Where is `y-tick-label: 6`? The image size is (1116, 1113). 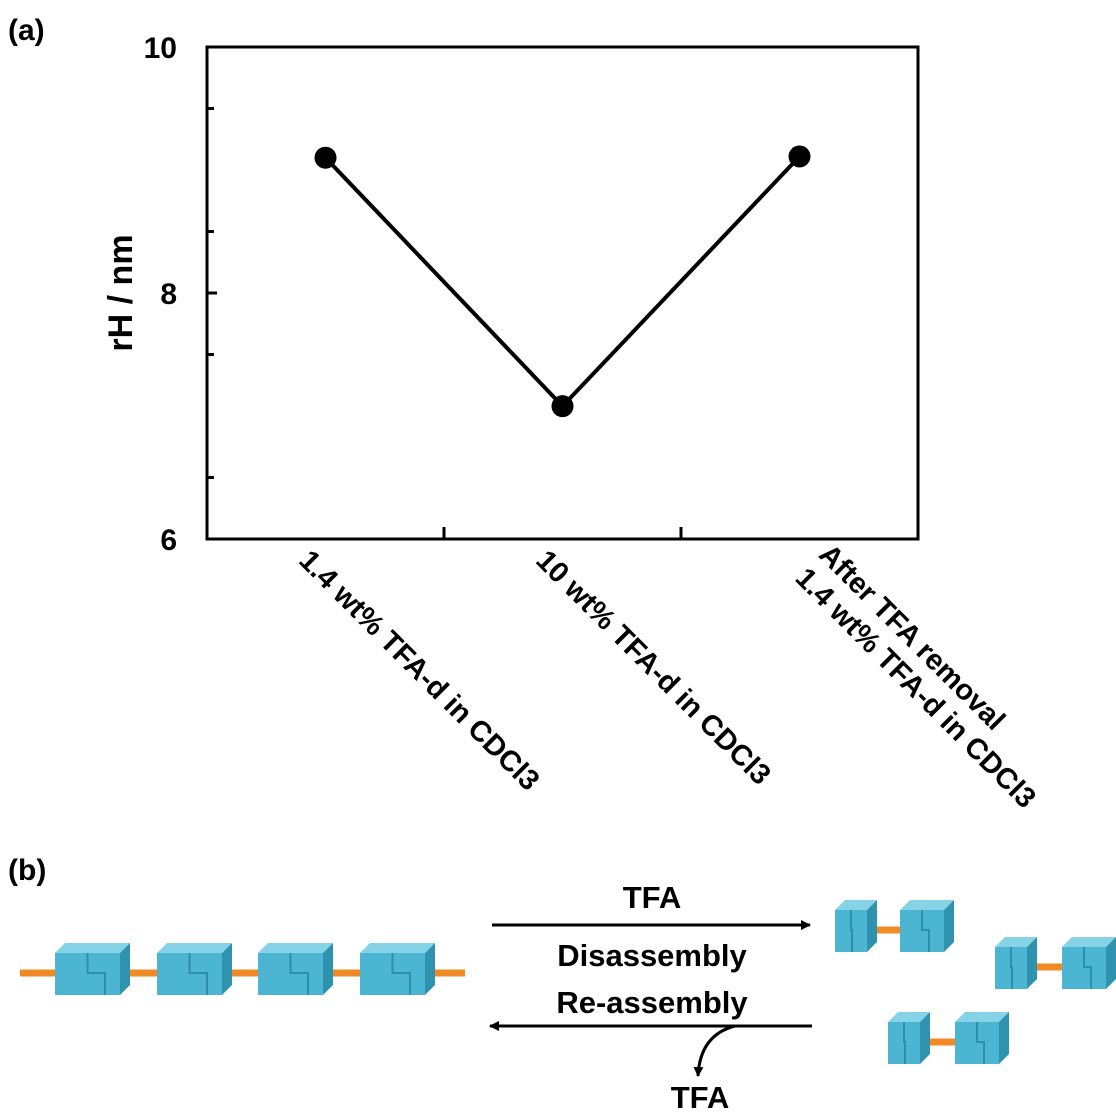 y-tick-label: 6 is located at coordinates (168, 540).